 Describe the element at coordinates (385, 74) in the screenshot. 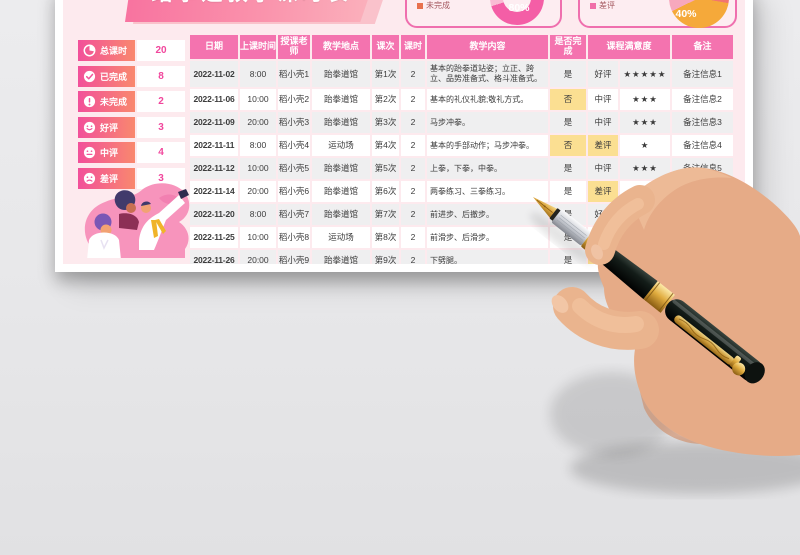

I see `cell-session: 第1次` at that location.